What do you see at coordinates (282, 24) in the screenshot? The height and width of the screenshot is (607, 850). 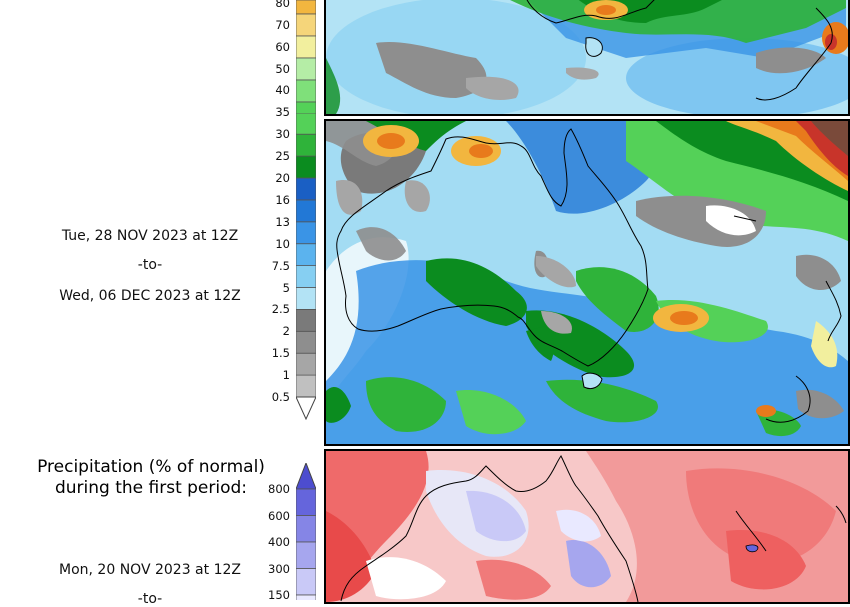 I see `scale-label-70: 70` at bounding box center [282, 24].